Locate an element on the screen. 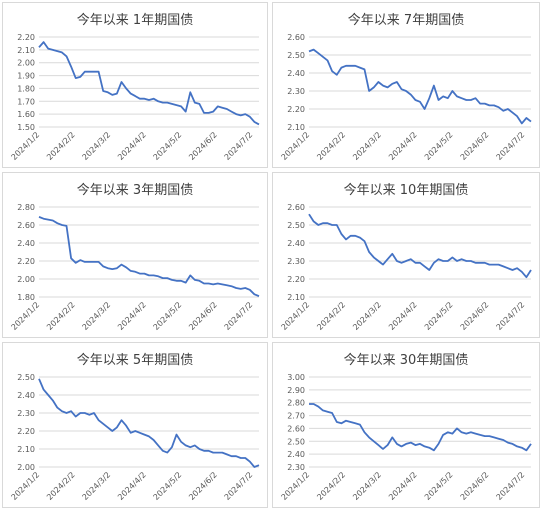 This screenshot has height=510, width=542. y-tick-label: 1.90 is located at coordinates (26, 76).